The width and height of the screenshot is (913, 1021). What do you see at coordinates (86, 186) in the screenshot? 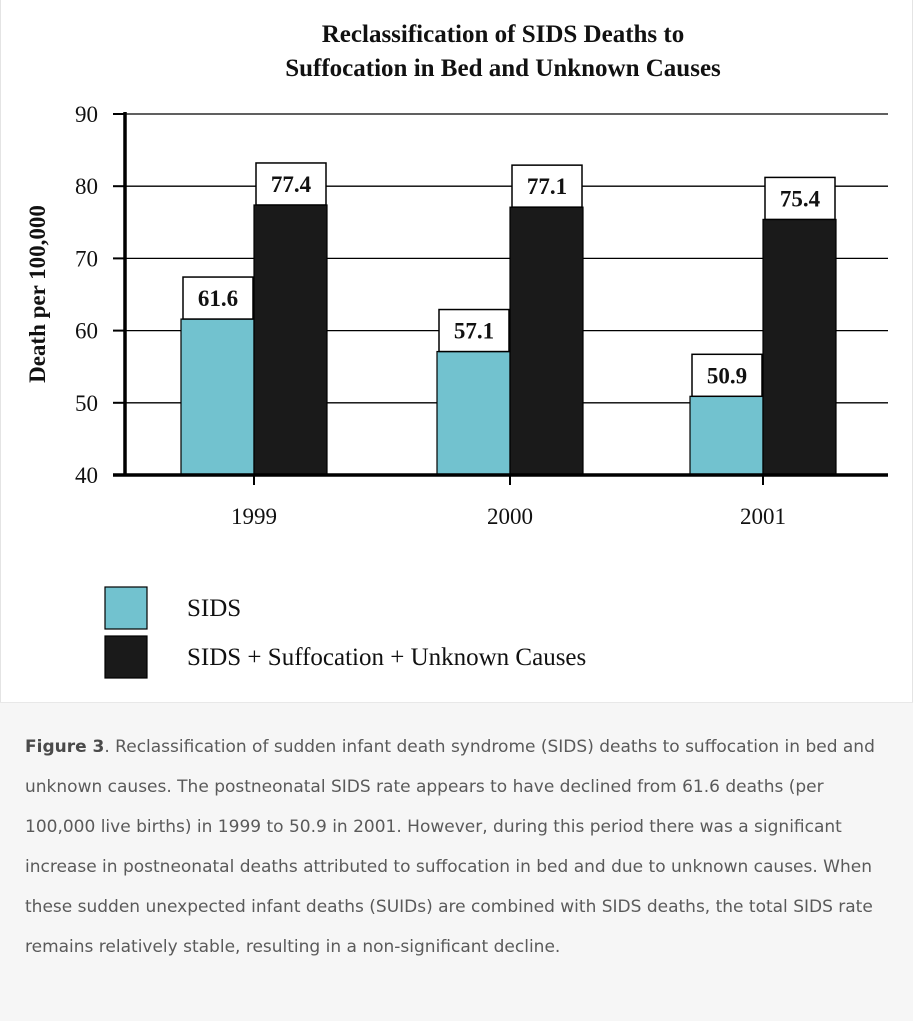
I see `y-tick-label: 80` at bounding box center [86, 186].